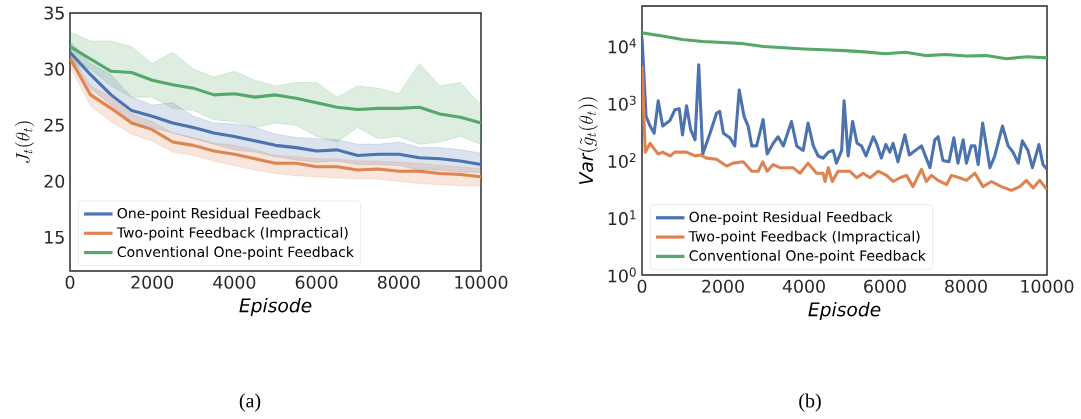  I want to click on y-tick-label: 35, so click(54, 13).